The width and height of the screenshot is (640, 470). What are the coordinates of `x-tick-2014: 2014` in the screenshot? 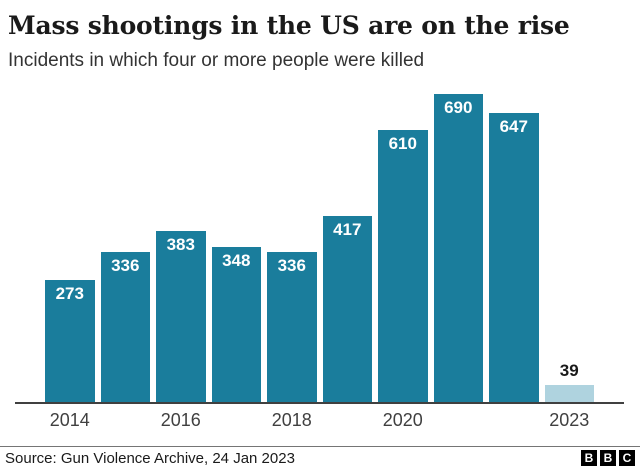 It's located at (69, 420).